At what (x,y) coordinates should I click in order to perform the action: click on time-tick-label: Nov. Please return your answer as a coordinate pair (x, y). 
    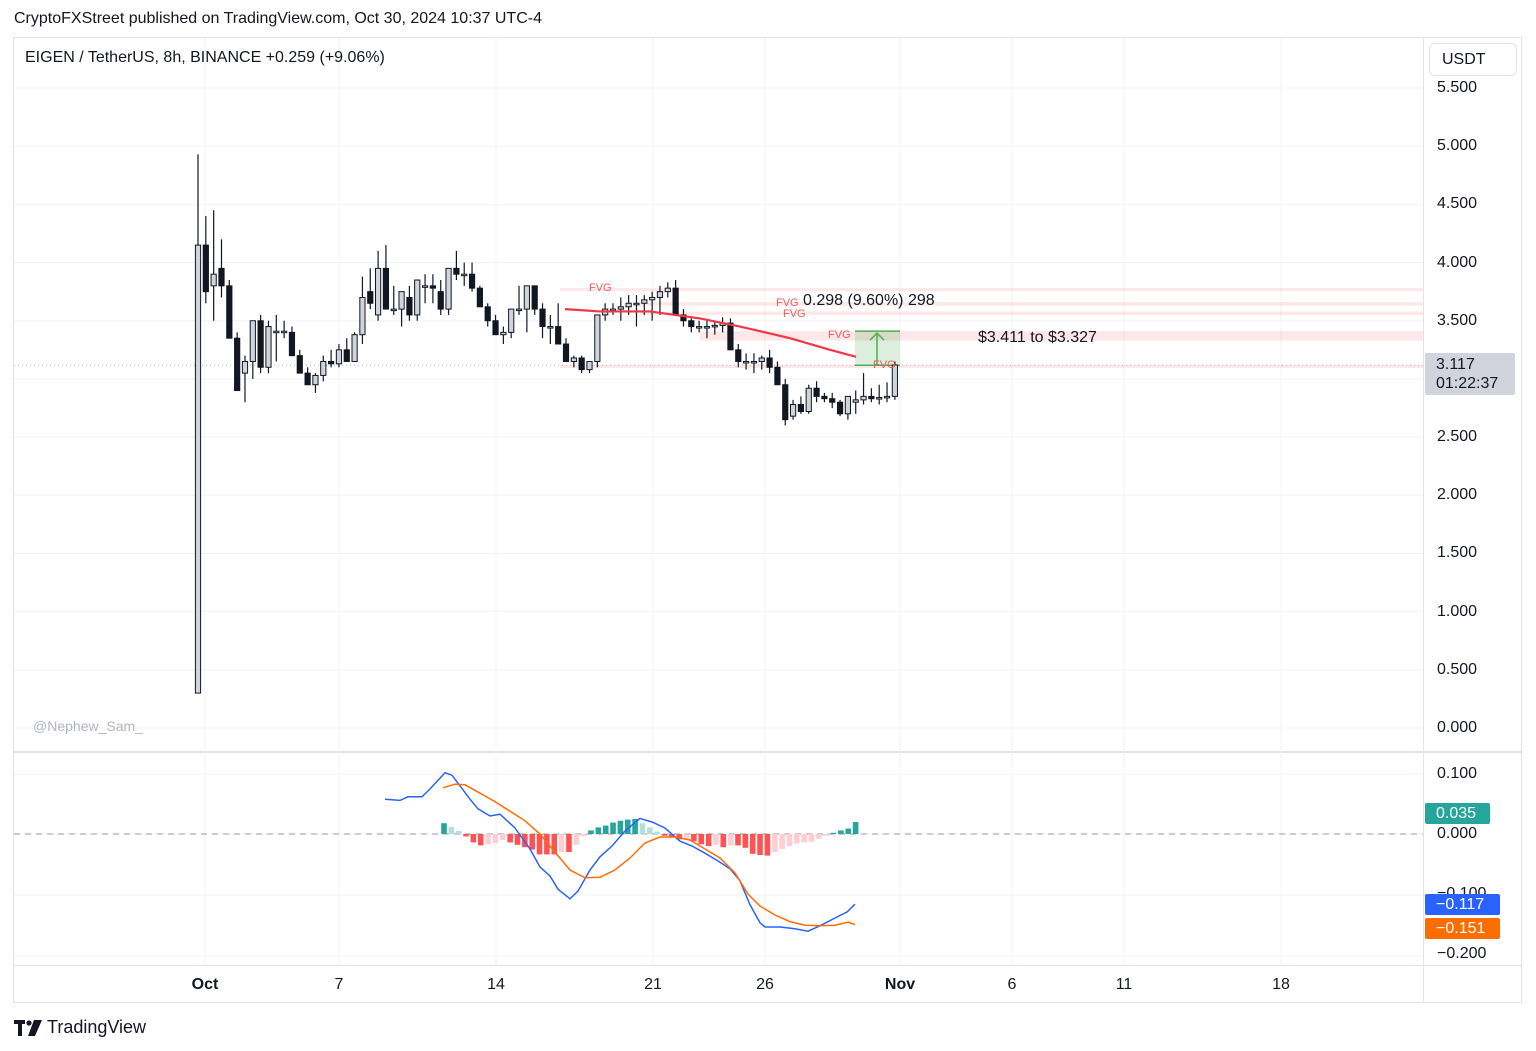
    Looking at the image, I should click on (900, 984).